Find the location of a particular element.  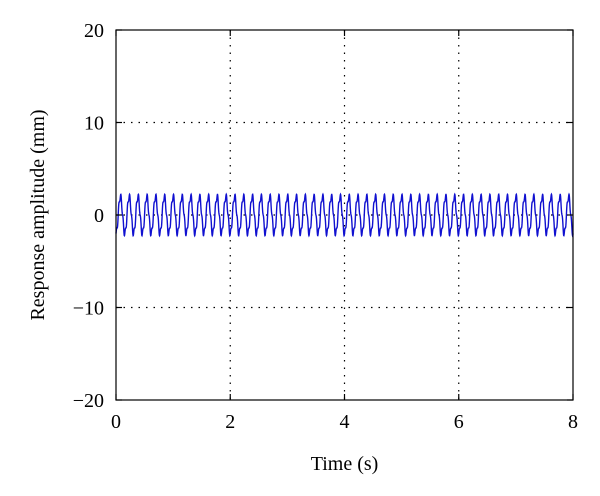

y-tick-labels: −20 −10 0 10 20 is located at coordinates (88, 216).